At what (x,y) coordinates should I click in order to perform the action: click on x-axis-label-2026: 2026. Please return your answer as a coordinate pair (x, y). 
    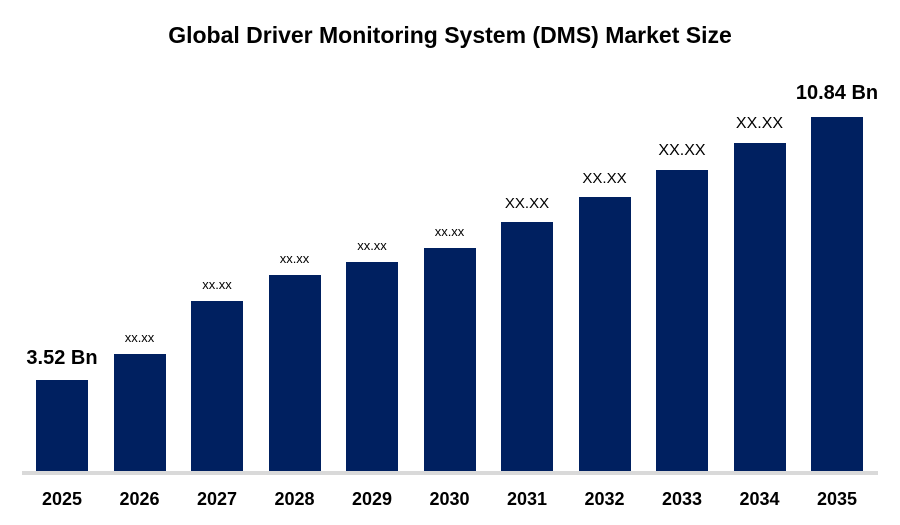
    Looking at the image, I should click on (139, 499).